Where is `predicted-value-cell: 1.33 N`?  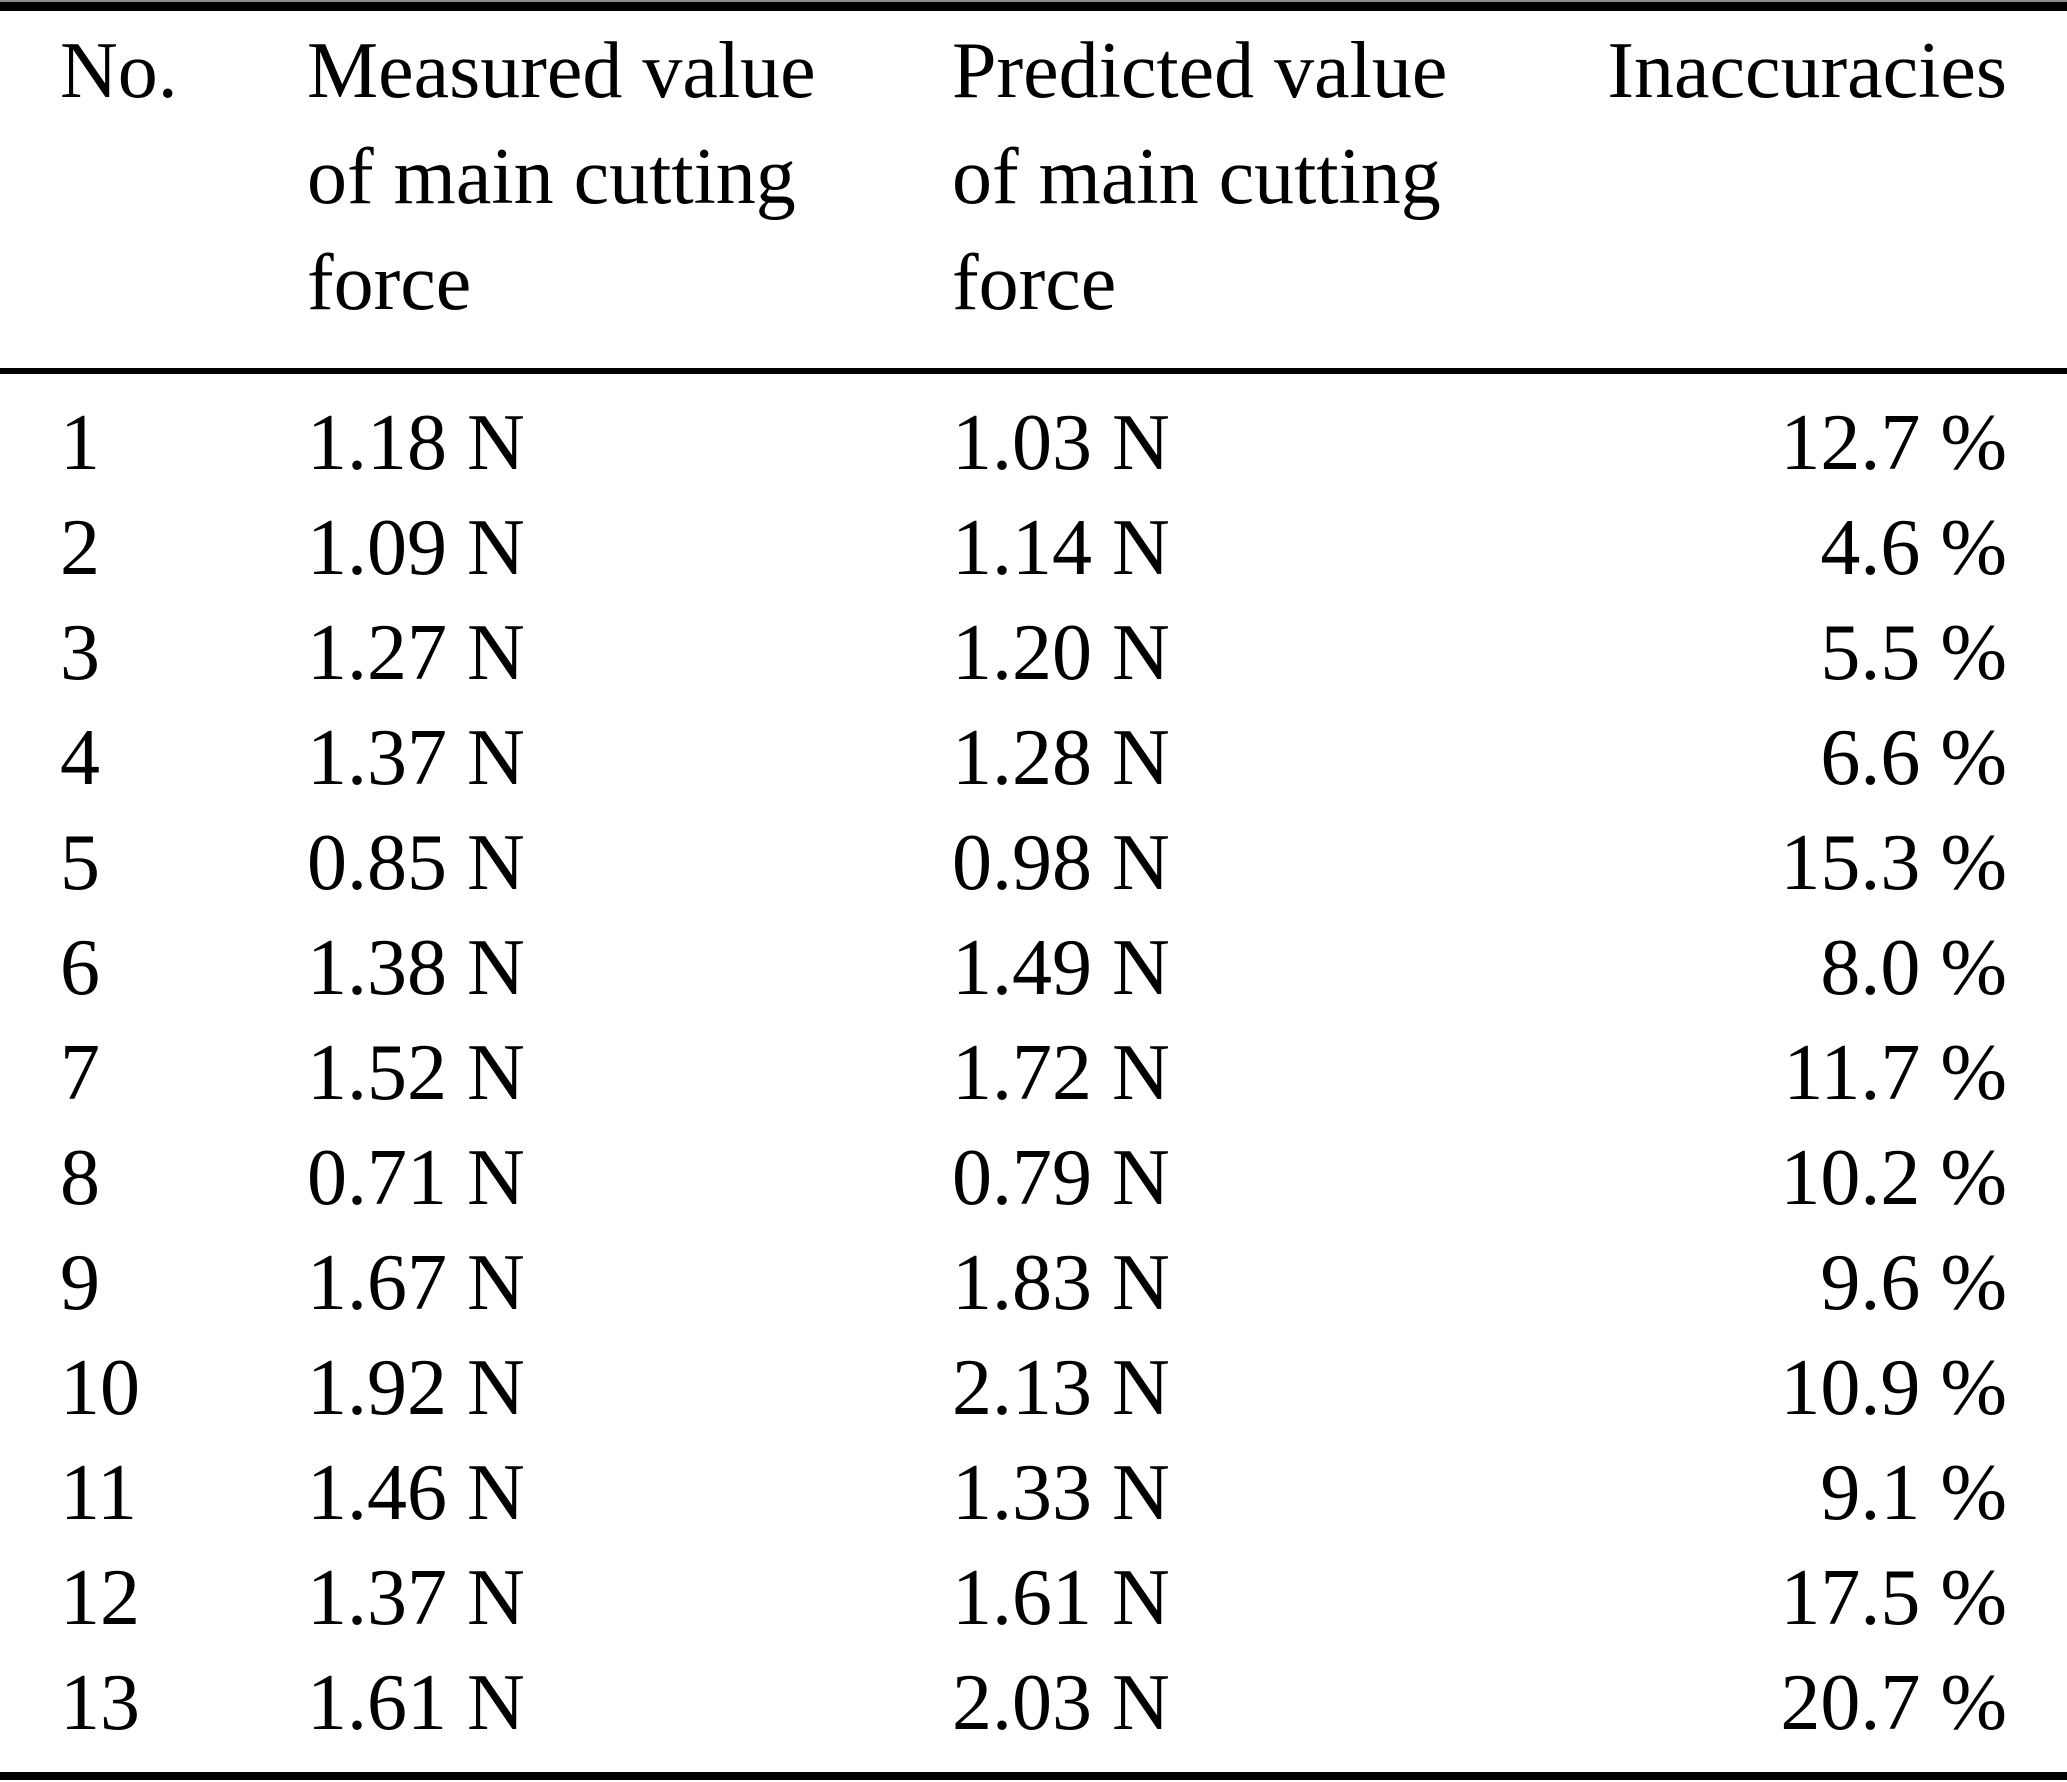
predicted-value-cell: 1.33 N is located at coordinates (1061, 1493).